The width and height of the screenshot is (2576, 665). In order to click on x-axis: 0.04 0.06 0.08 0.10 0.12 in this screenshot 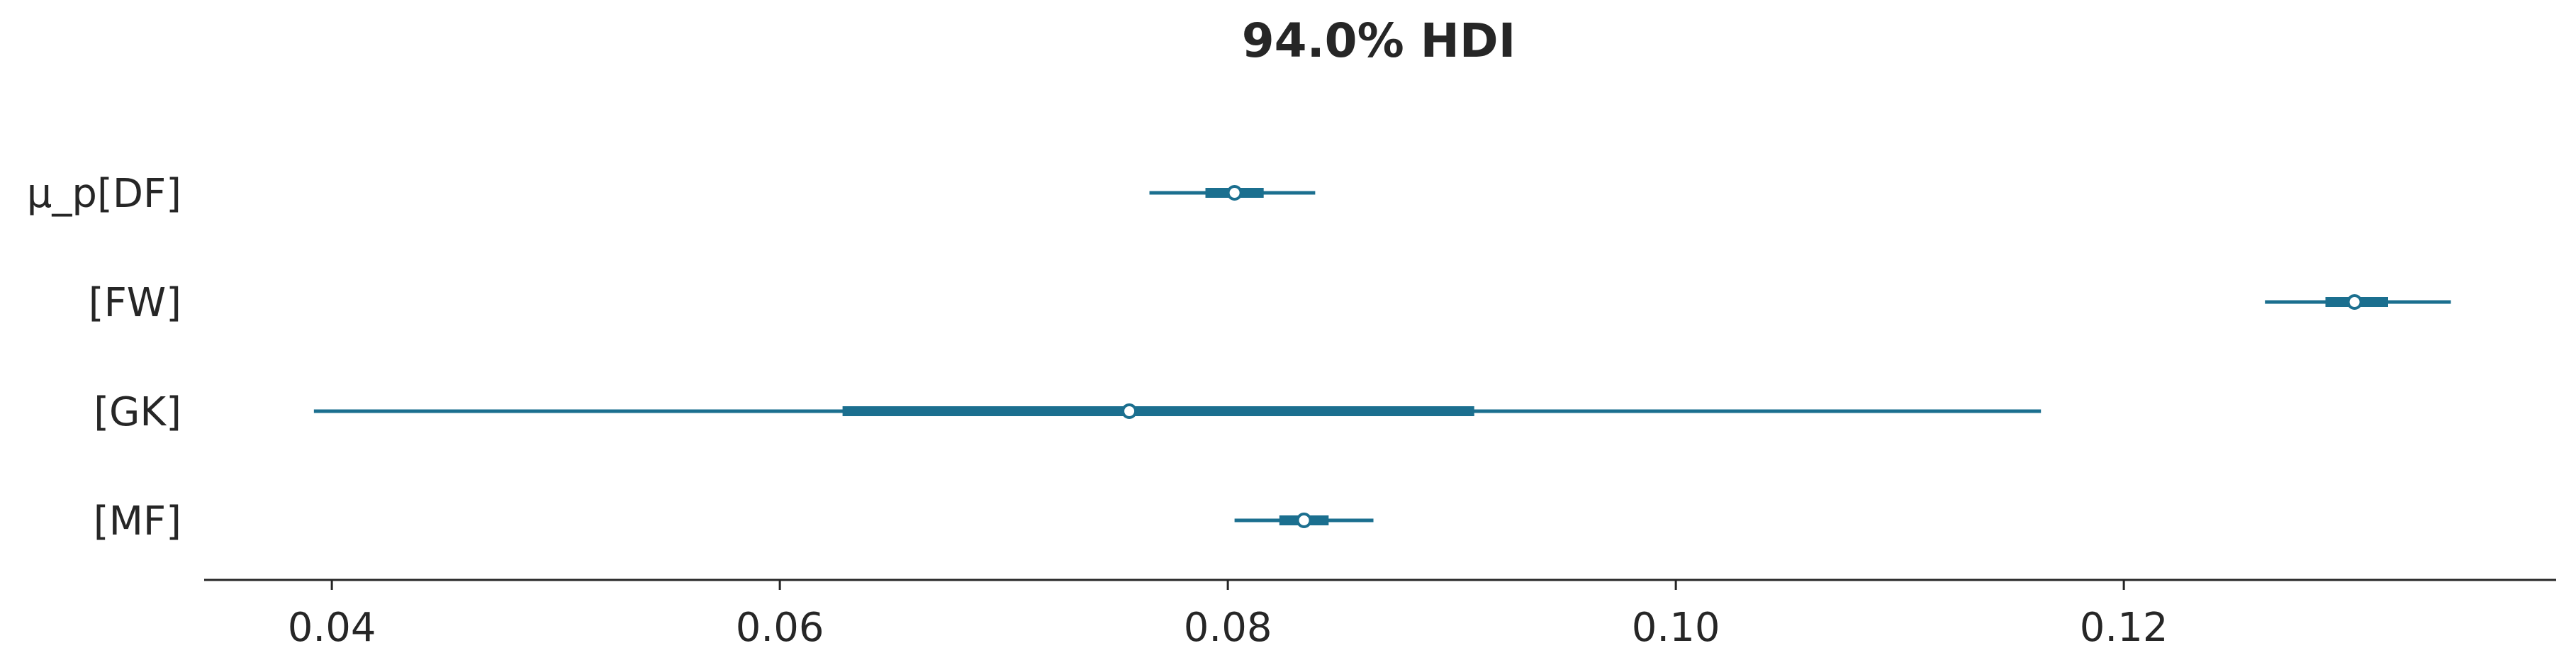, I will do `click(1380, 615)`.